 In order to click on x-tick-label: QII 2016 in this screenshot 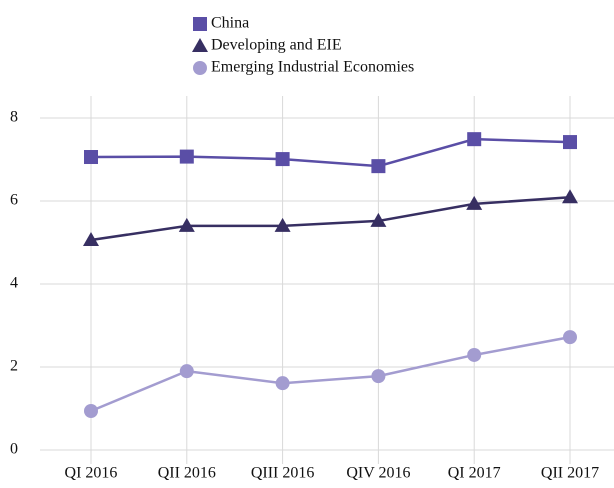, I will do `click(187, 473)`.